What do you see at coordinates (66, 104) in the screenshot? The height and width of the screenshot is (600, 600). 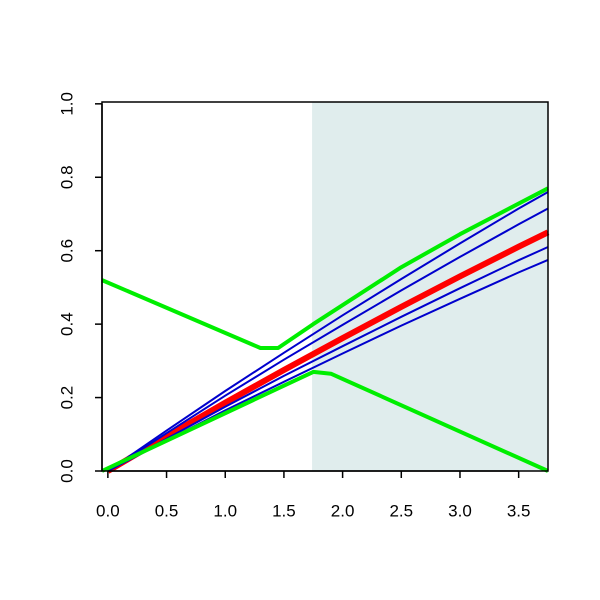 I see `y-tick-label: 1.0` at bounding box center [66, 104].